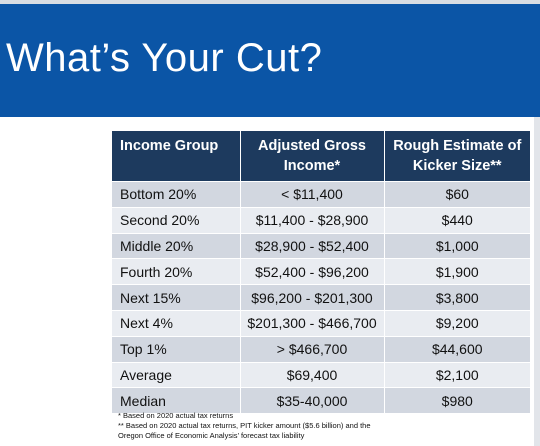  Describe the element at coordinates (176, 323) in the screenshot. I see `cell-income-group: Next 4%` at that location.